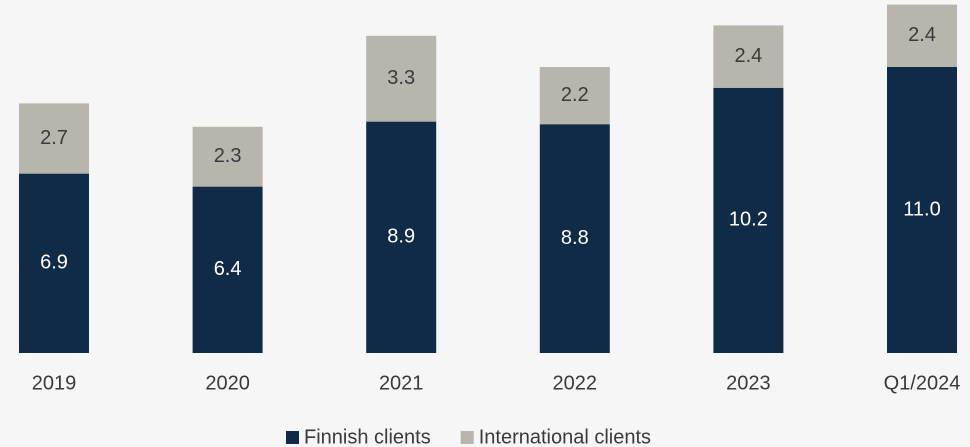 Image resolution: width=970 pixels, height=447 pixels. I want to click on x-tick-label: Q1/2024, so click(922, 383).